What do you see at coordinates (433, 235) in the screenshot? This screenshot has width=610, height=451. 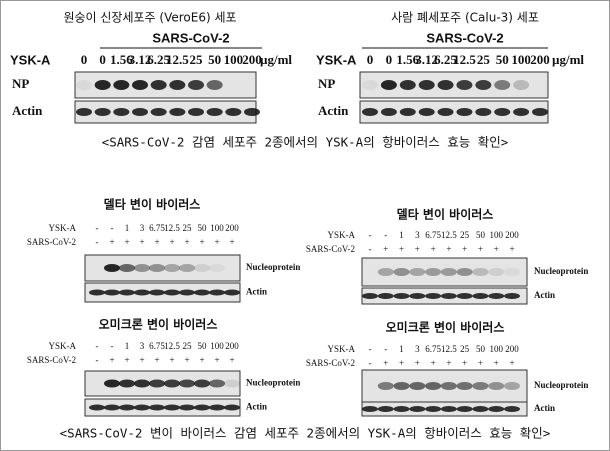 I see `lane-label: 6.75` at bounding box center [433, 235].